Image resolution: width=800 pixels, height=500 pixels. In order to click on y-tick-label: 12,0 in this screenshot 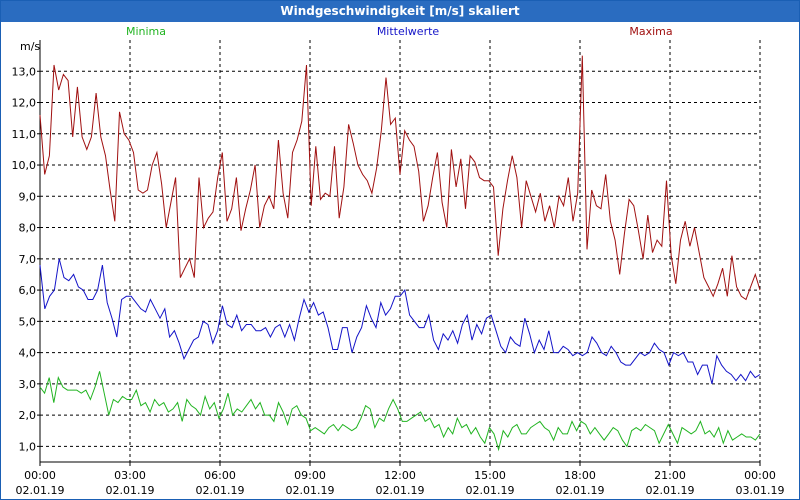, I will do `click(24, 103)`.